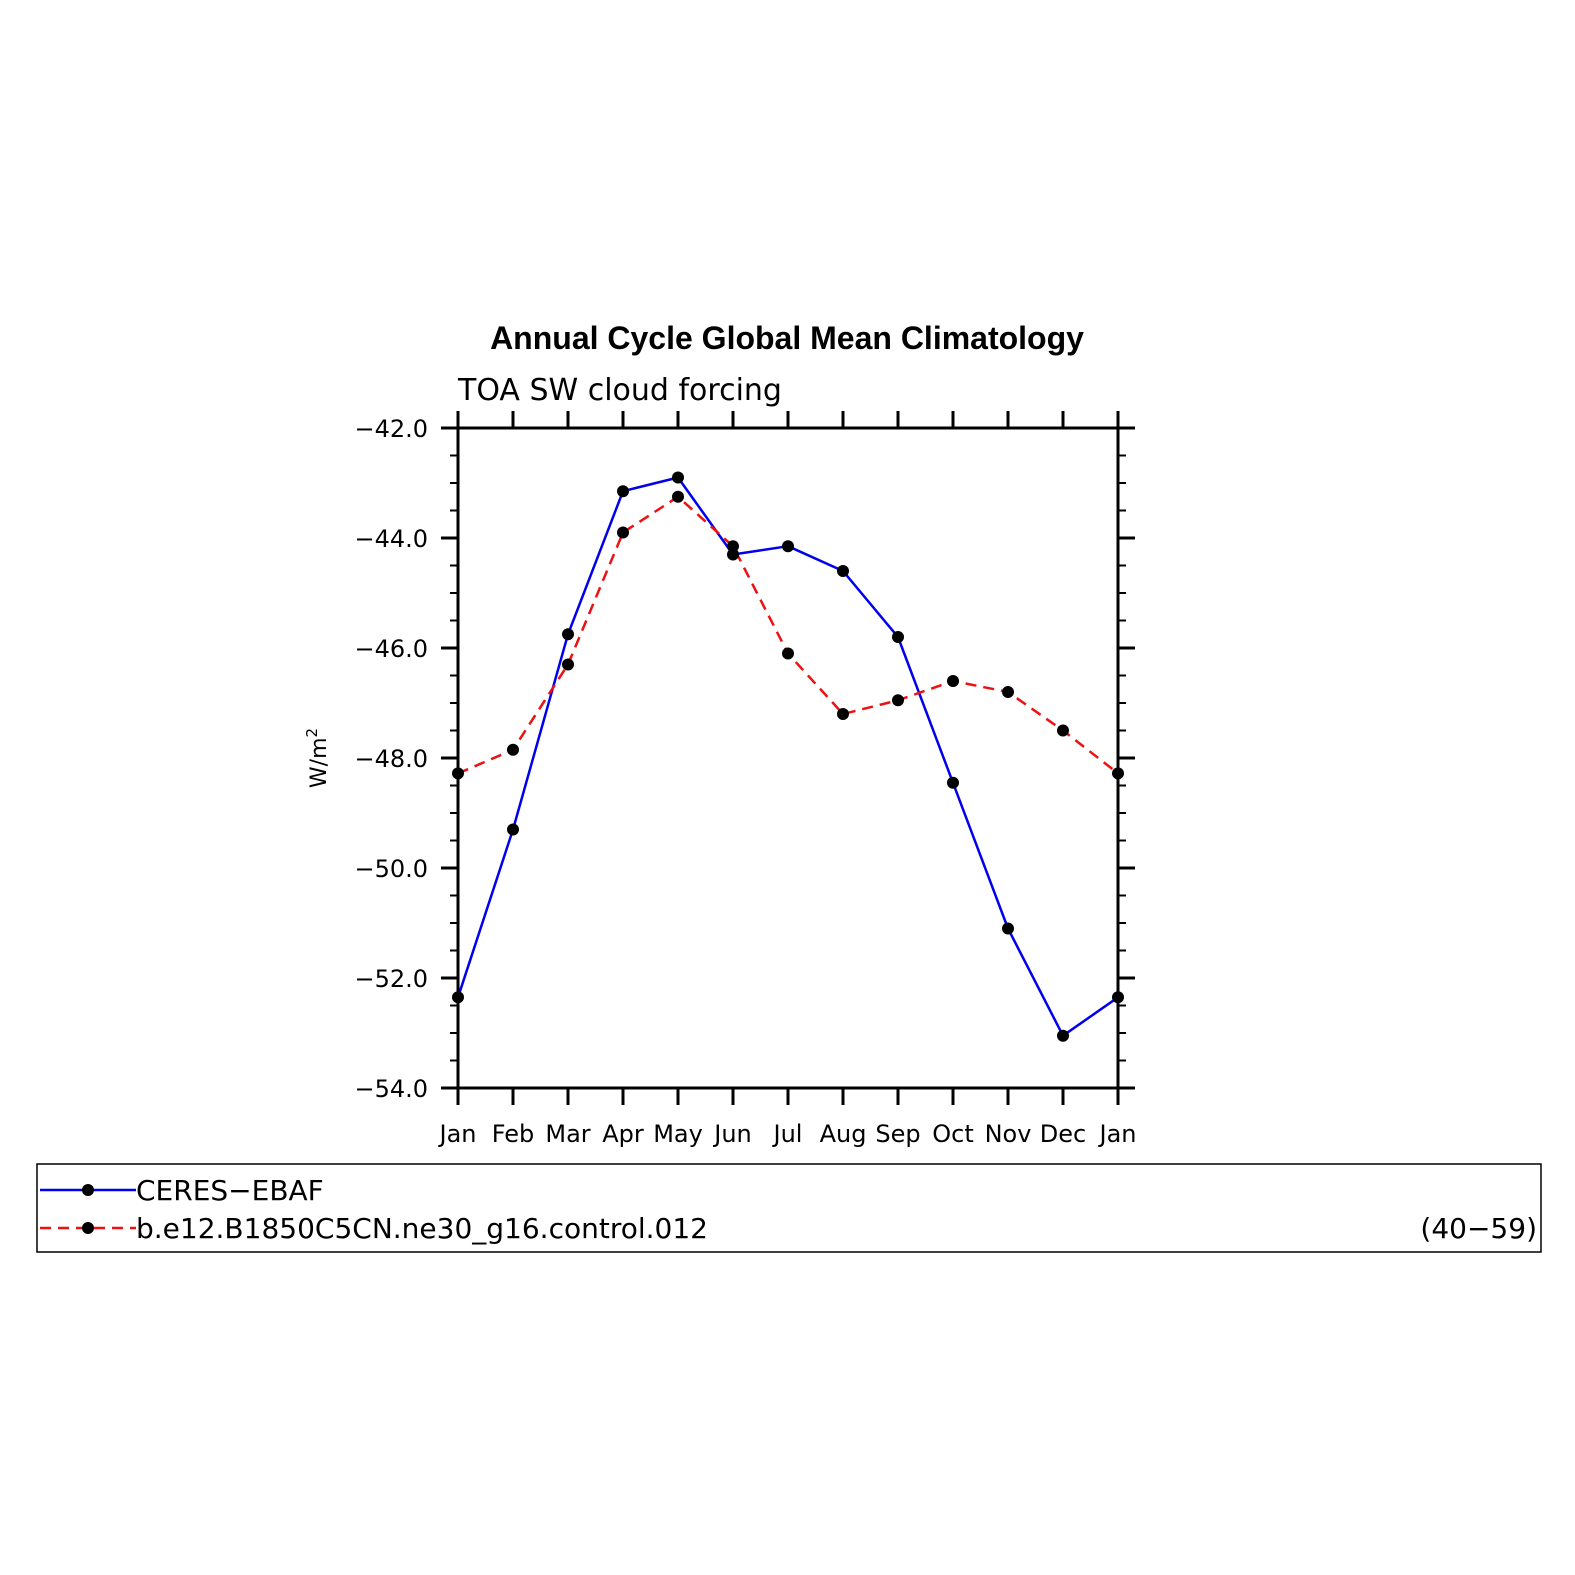  I want to click on y-tick-label: −52.0, so click(391, 979).